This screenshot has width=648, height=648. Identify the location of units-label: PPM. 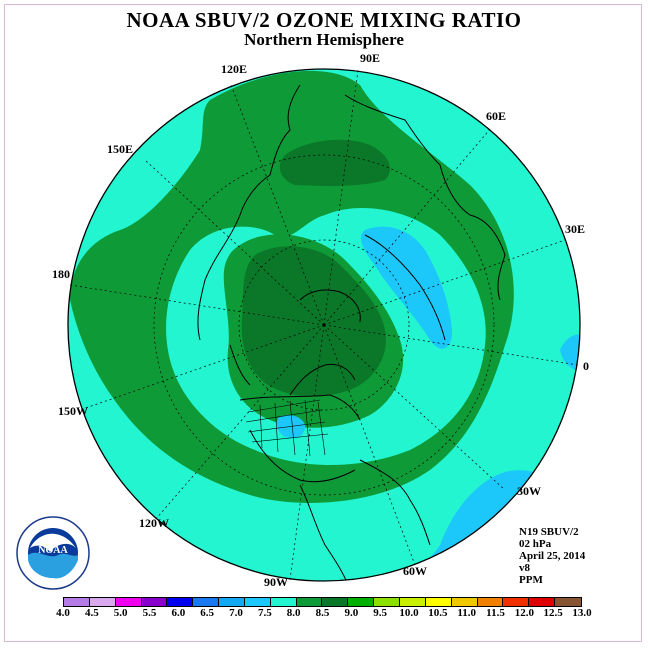
(531, 580).